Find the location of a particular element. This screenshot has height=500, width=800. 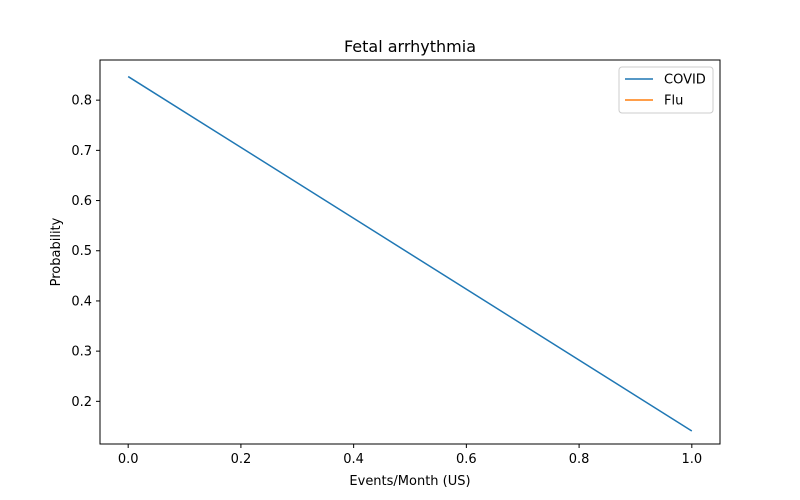

y-tick-label: 0.3 is located at coordinates (81, 352).